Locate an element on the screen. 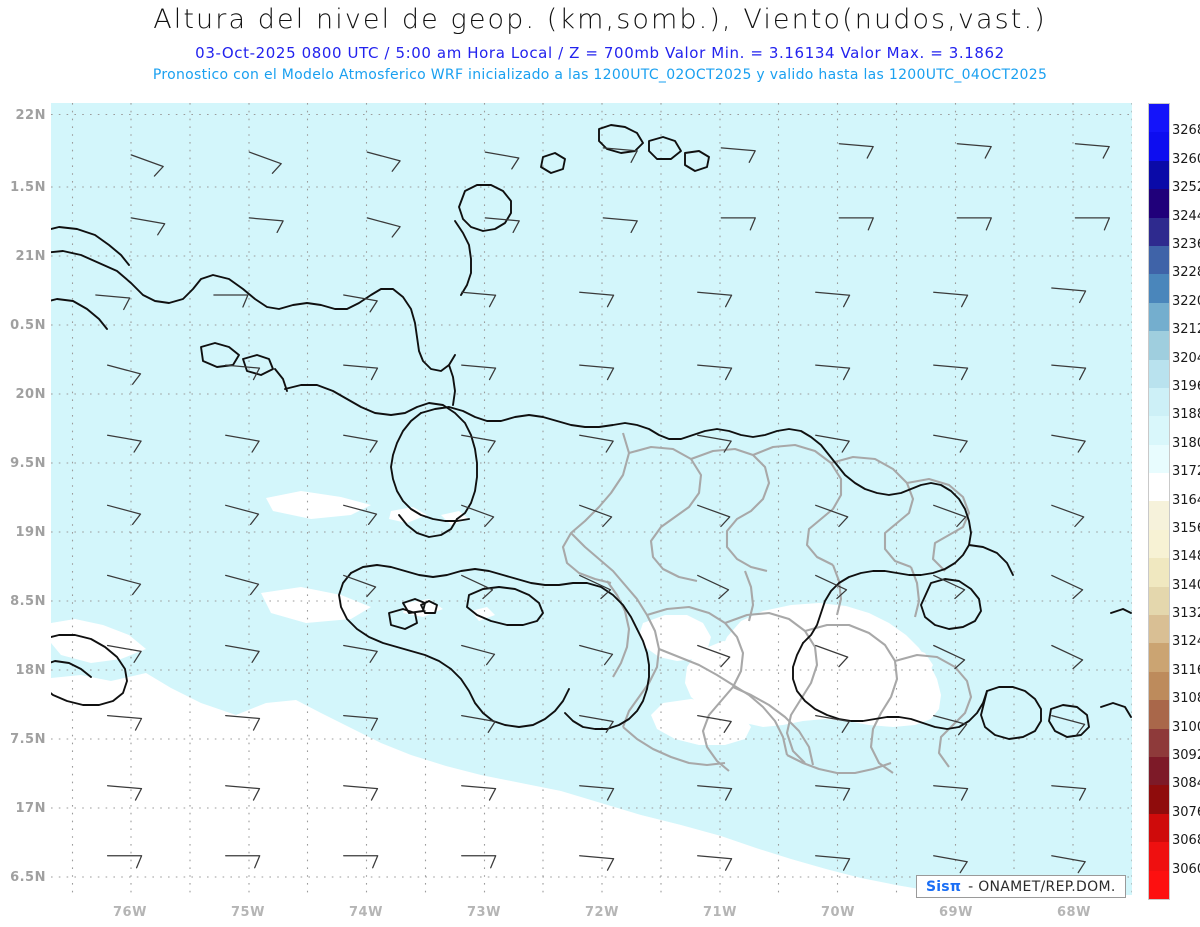  y-tick-2: 21N is located at coordinates (30, 256).